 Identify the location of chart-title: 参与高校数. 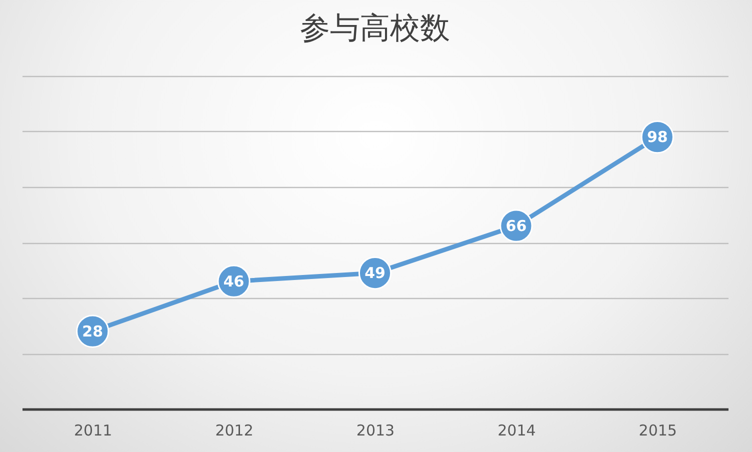
(375, 28).